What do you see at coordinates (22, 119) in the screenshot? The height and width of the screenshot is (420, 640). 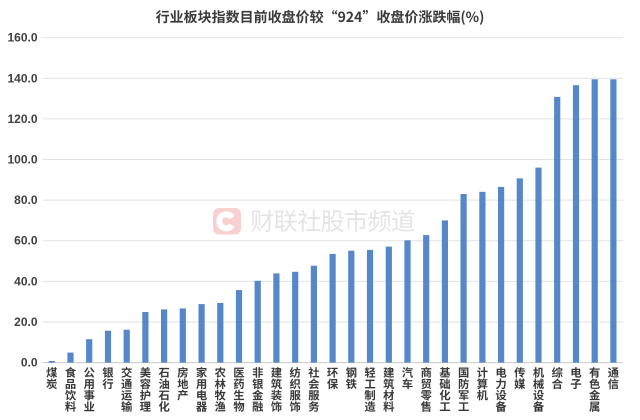 I see `svg-text: 120.0` at bounding box center [22, 119].